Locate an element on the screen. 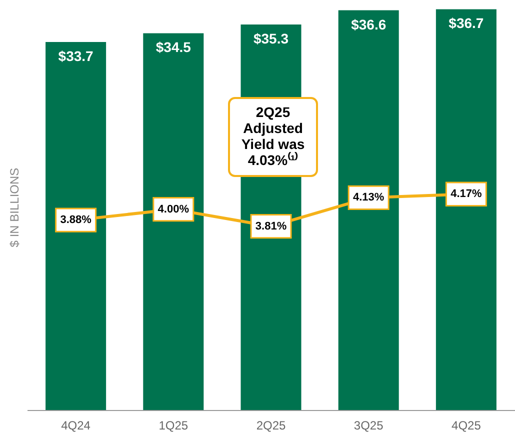 This screenshot has height=437, width=515. x-tick-label: 1Q25 is located at coordinates (173, 425).